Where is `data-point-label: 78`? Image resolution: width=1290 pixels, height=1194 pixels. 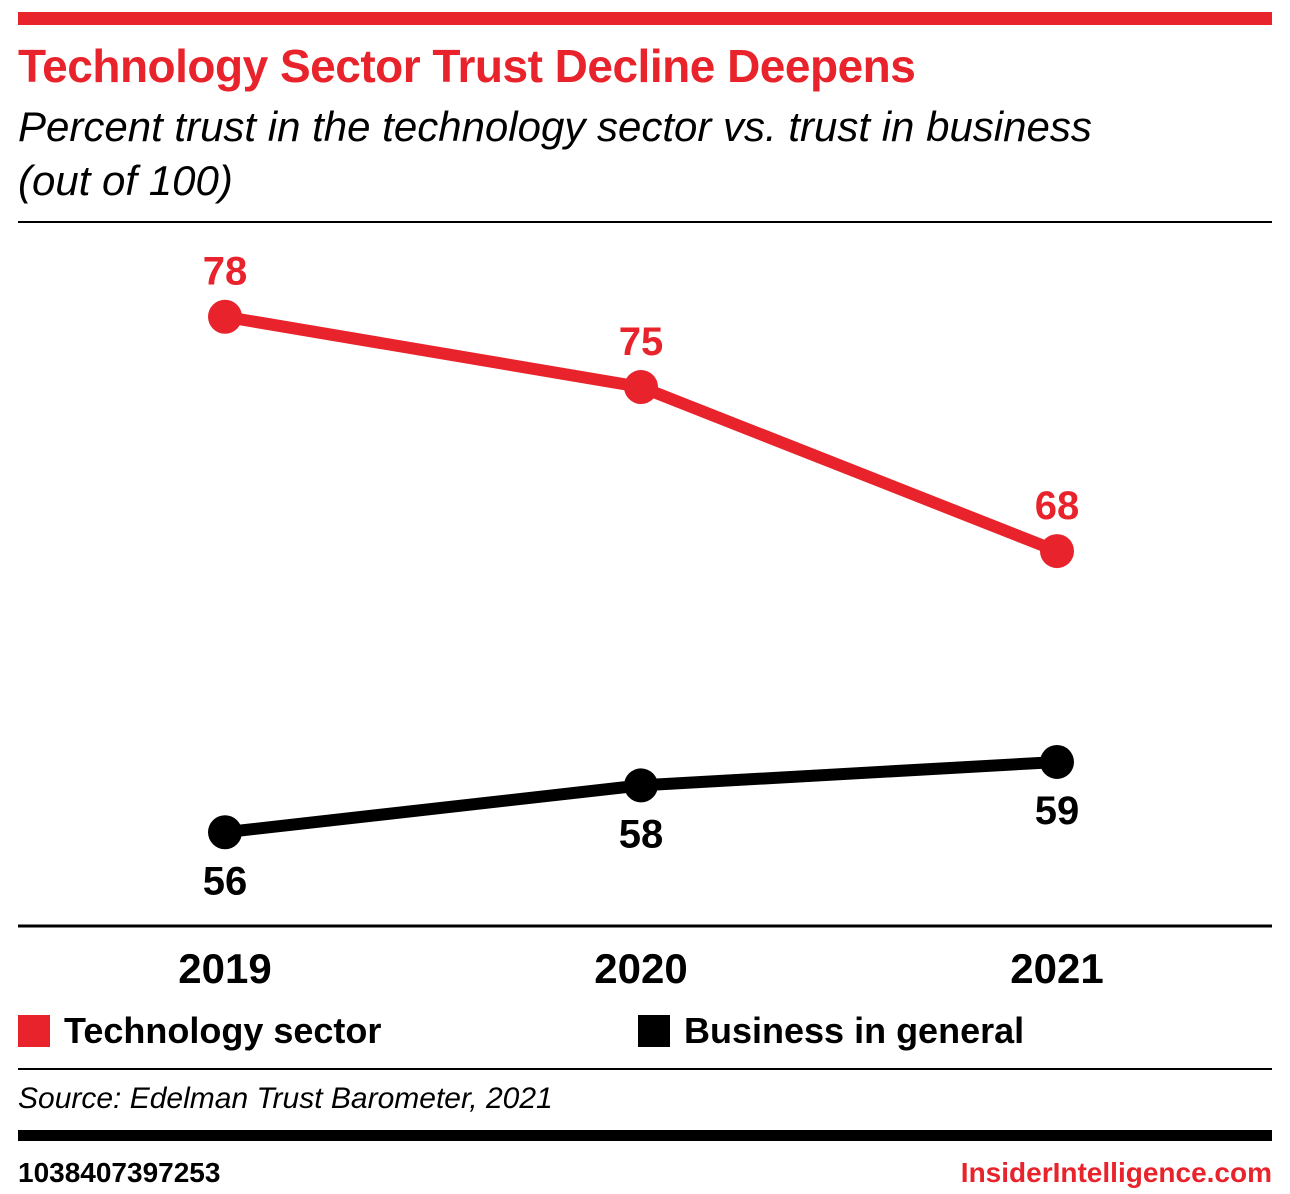 data-point-label: 78 is located at coordinates (225, 272).